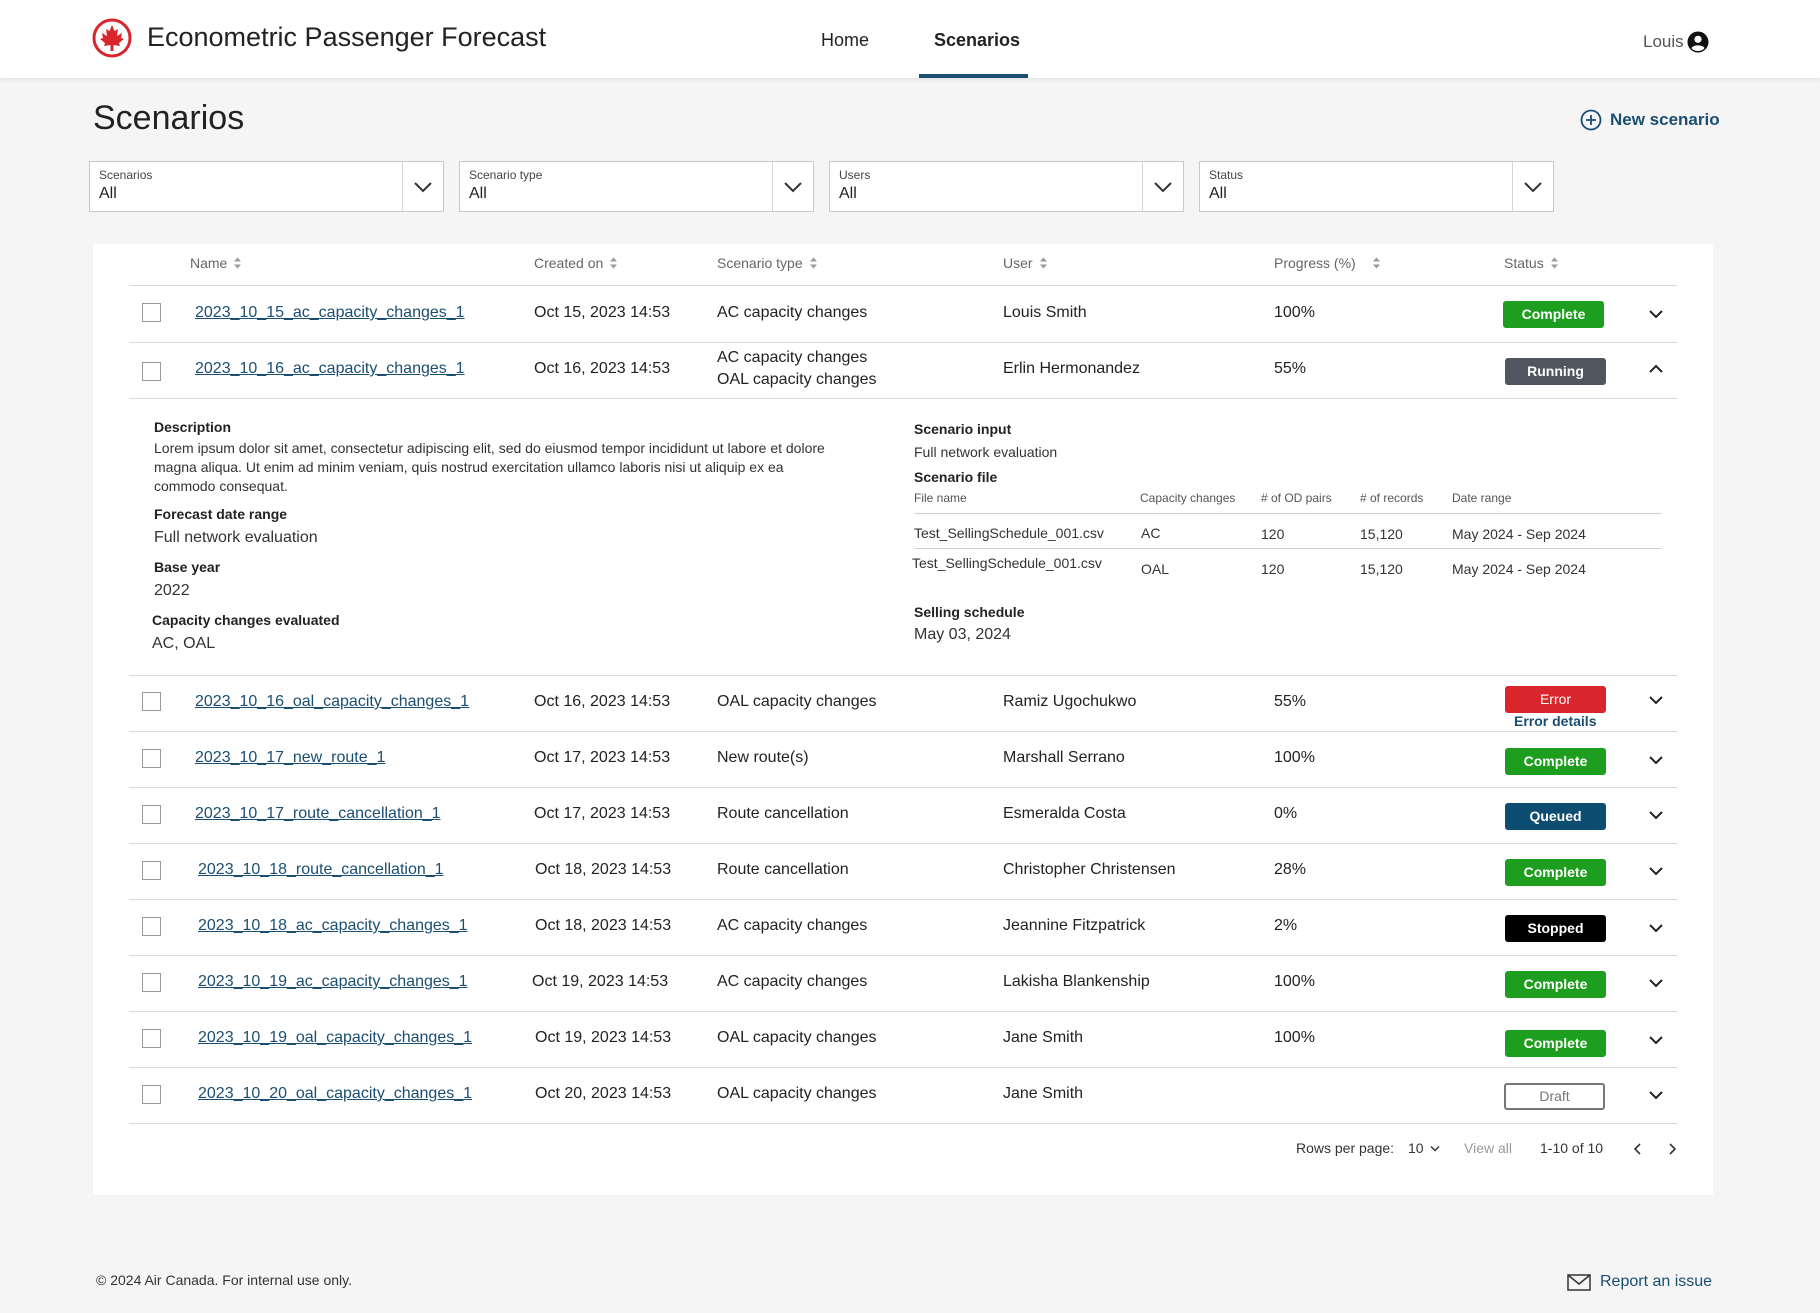 This screenshot has width=1820, height=1313. What do you see at coordinates (332, 701) in the screenshot?
I see `scenario-name-link: 2023_10_16_oal_capacity_changes_1` at bounding box center [332, 701].